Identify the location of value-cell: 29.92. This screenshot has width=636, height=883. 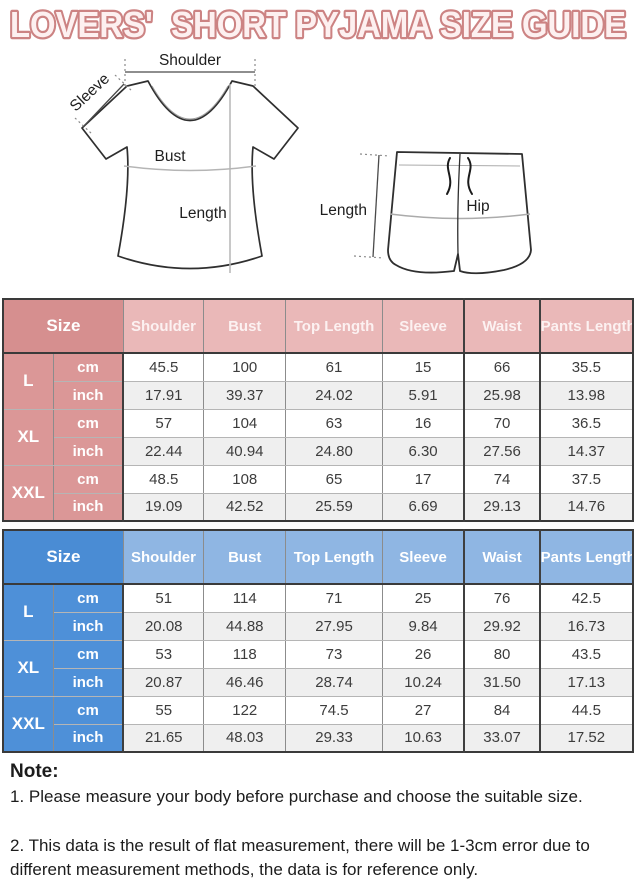
(502, 626).